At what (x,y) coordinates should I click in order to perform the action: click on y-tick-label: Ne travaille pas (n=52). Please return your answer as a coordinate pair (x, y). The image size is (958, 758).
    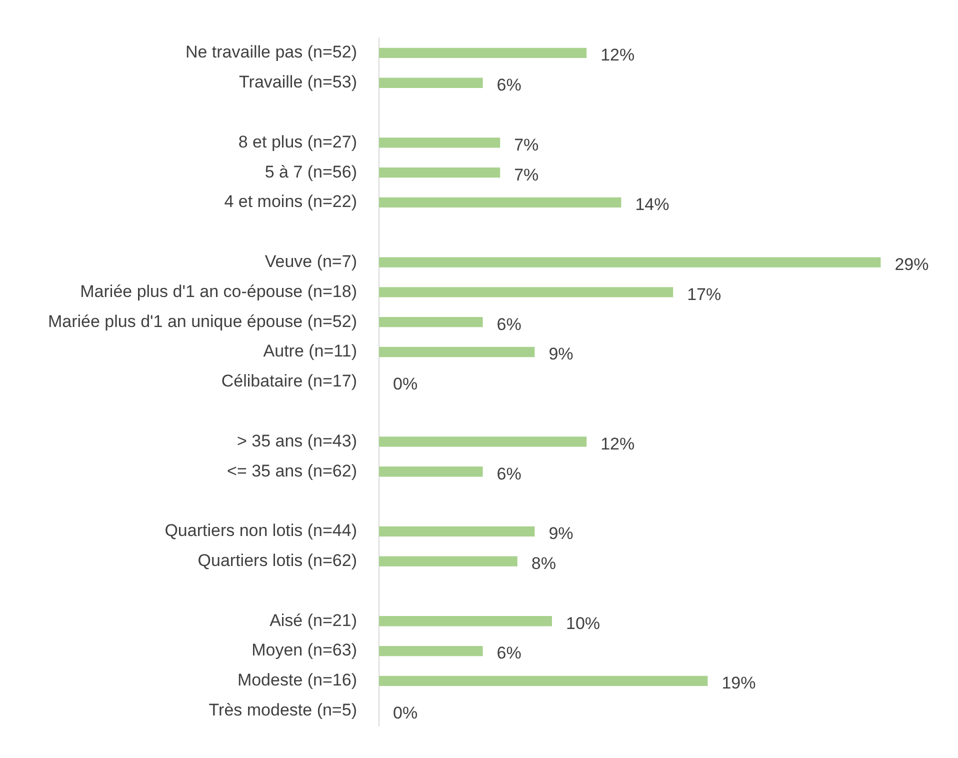
    Looking at the image, I should click on (271, 52).